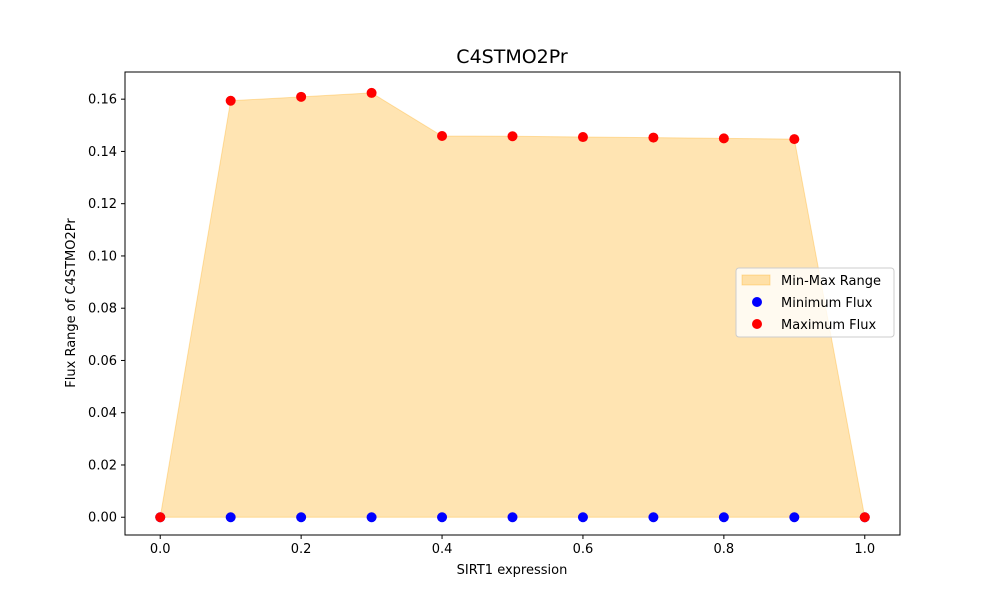 The image size is (1000, 600). What do you see at coordinates (757, 324) in the screenshot?
I see `legend-marker-max` at bounding box center [757, 324].